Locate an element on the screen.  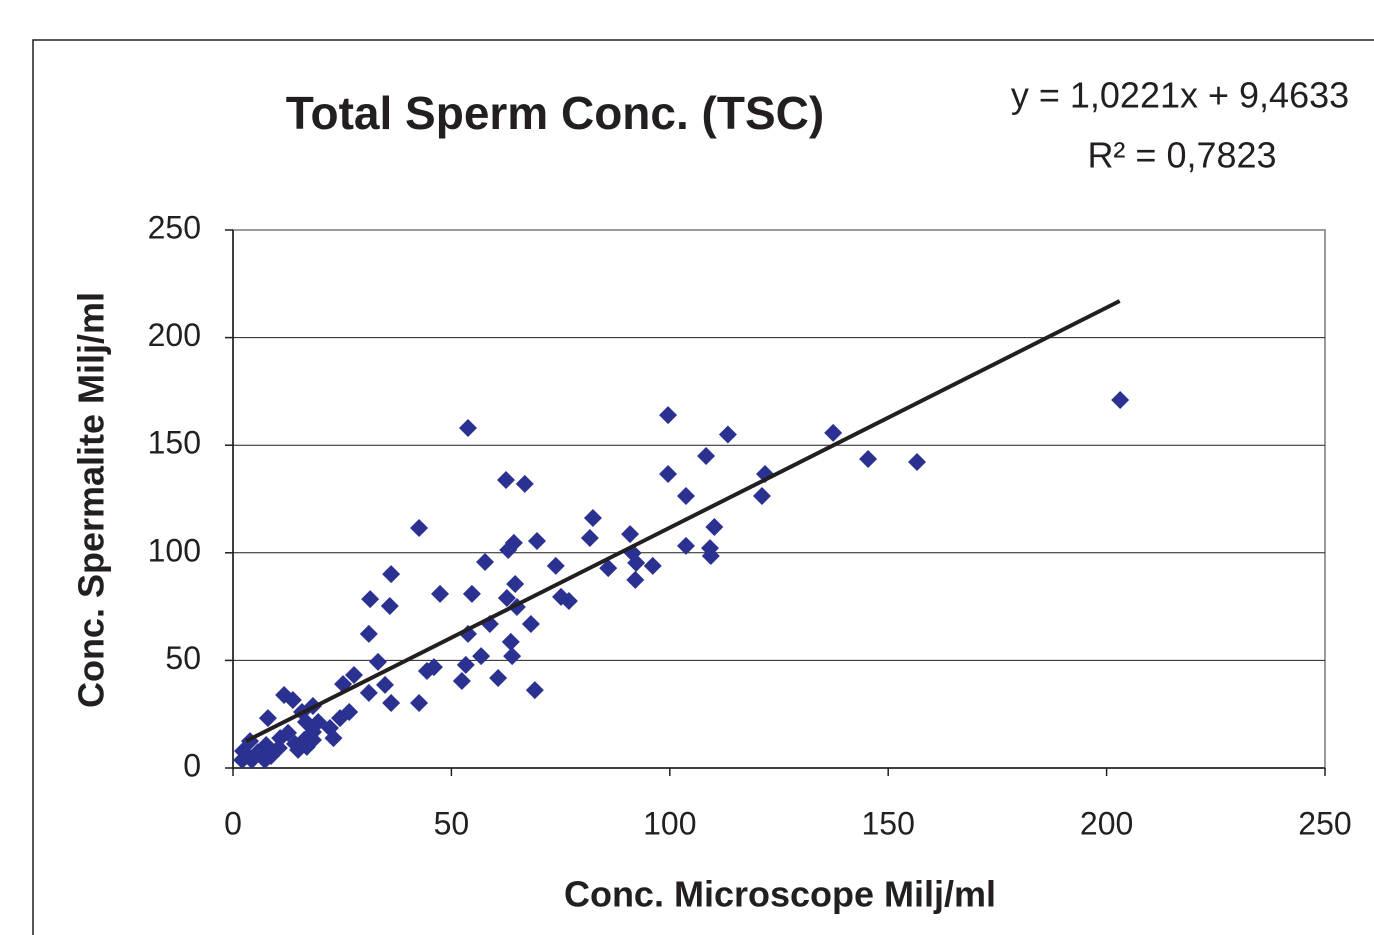
chart-title: Total Sperm Conc. (TSC) is located at coordinates (555, 113).